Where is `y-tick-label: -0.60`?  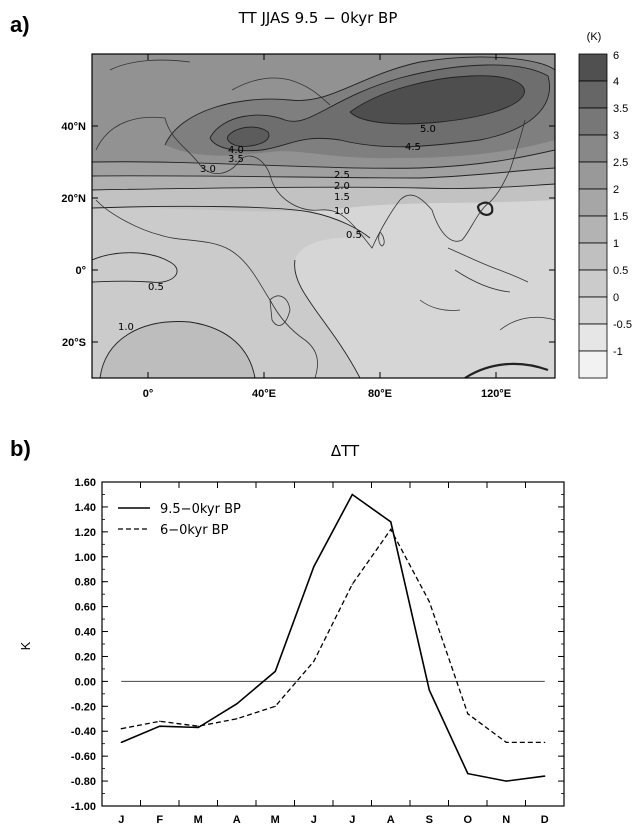
y-tick-label: -0.60 is located at coordinates (83, 757).